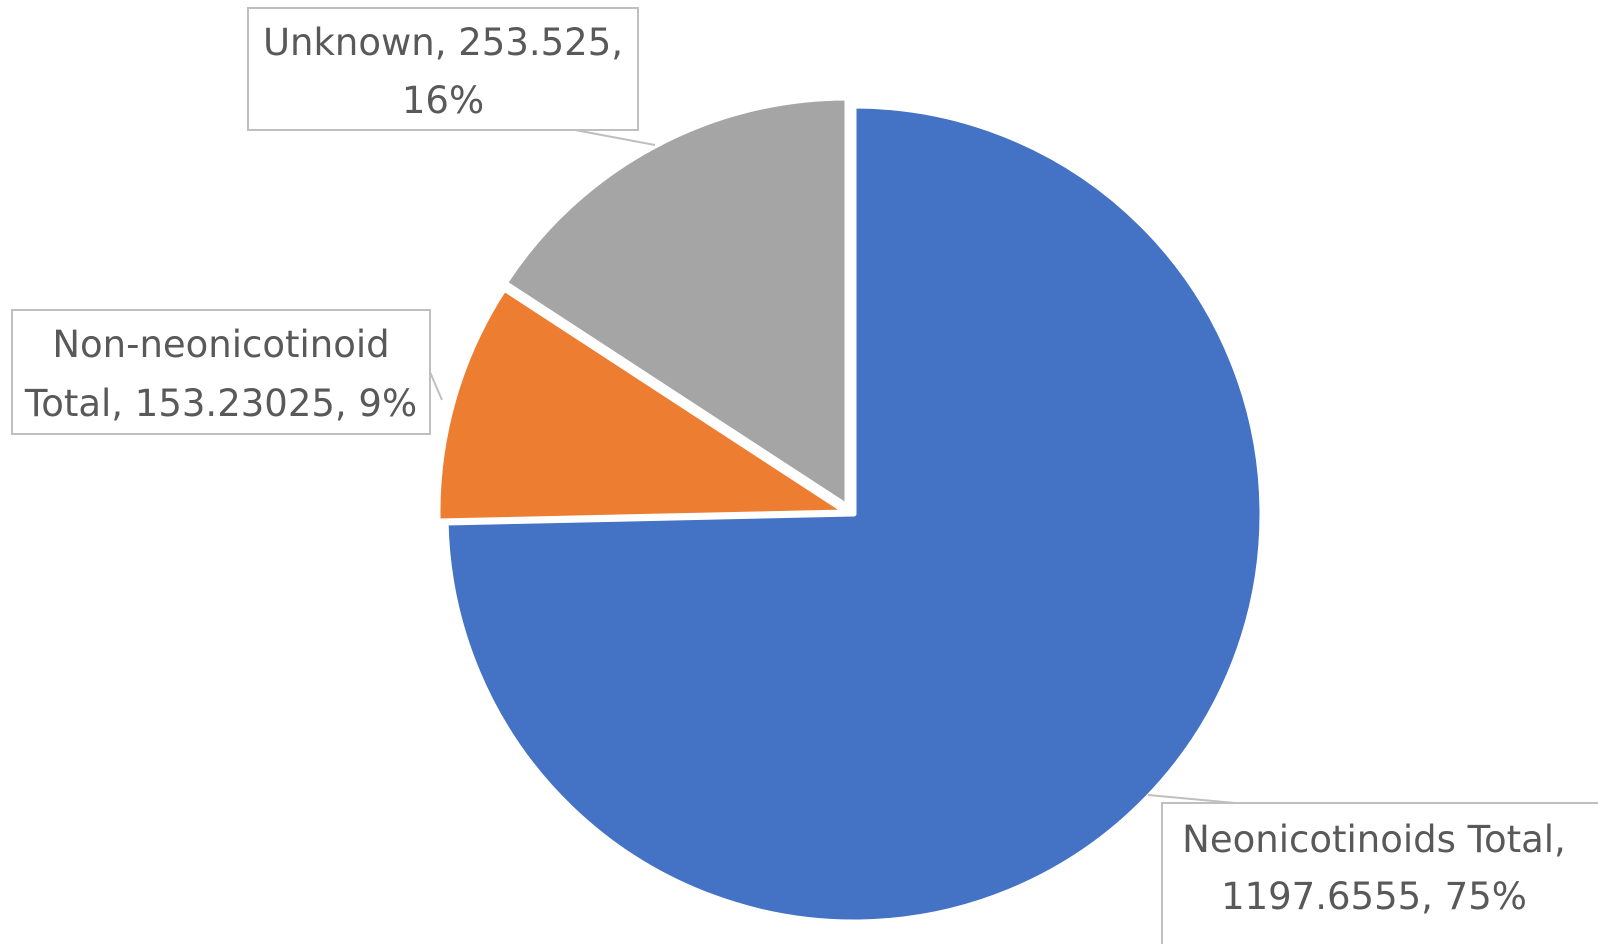 The image size is (1598, 944). What do you see at coordinates (1258, 799) in the screenshot?
I see `leader-line-neonicotinoids-total` at bounding box center [1258, 799].